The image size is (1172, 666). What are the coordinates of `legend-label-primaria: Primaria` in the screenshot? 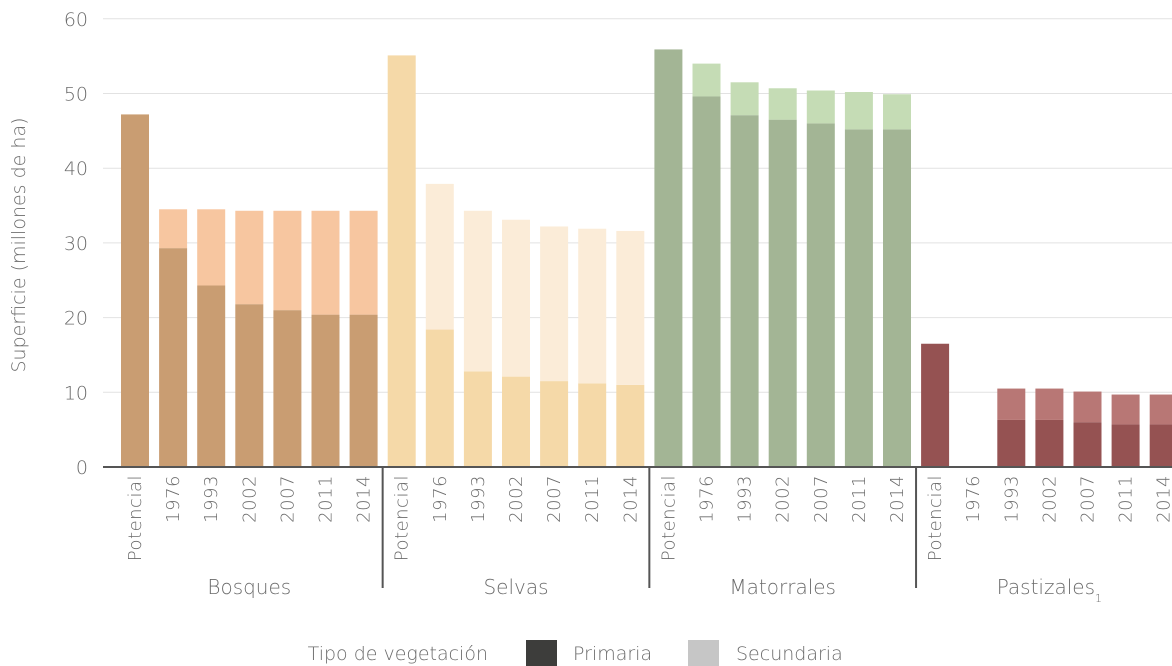 It's located at (612, 654).